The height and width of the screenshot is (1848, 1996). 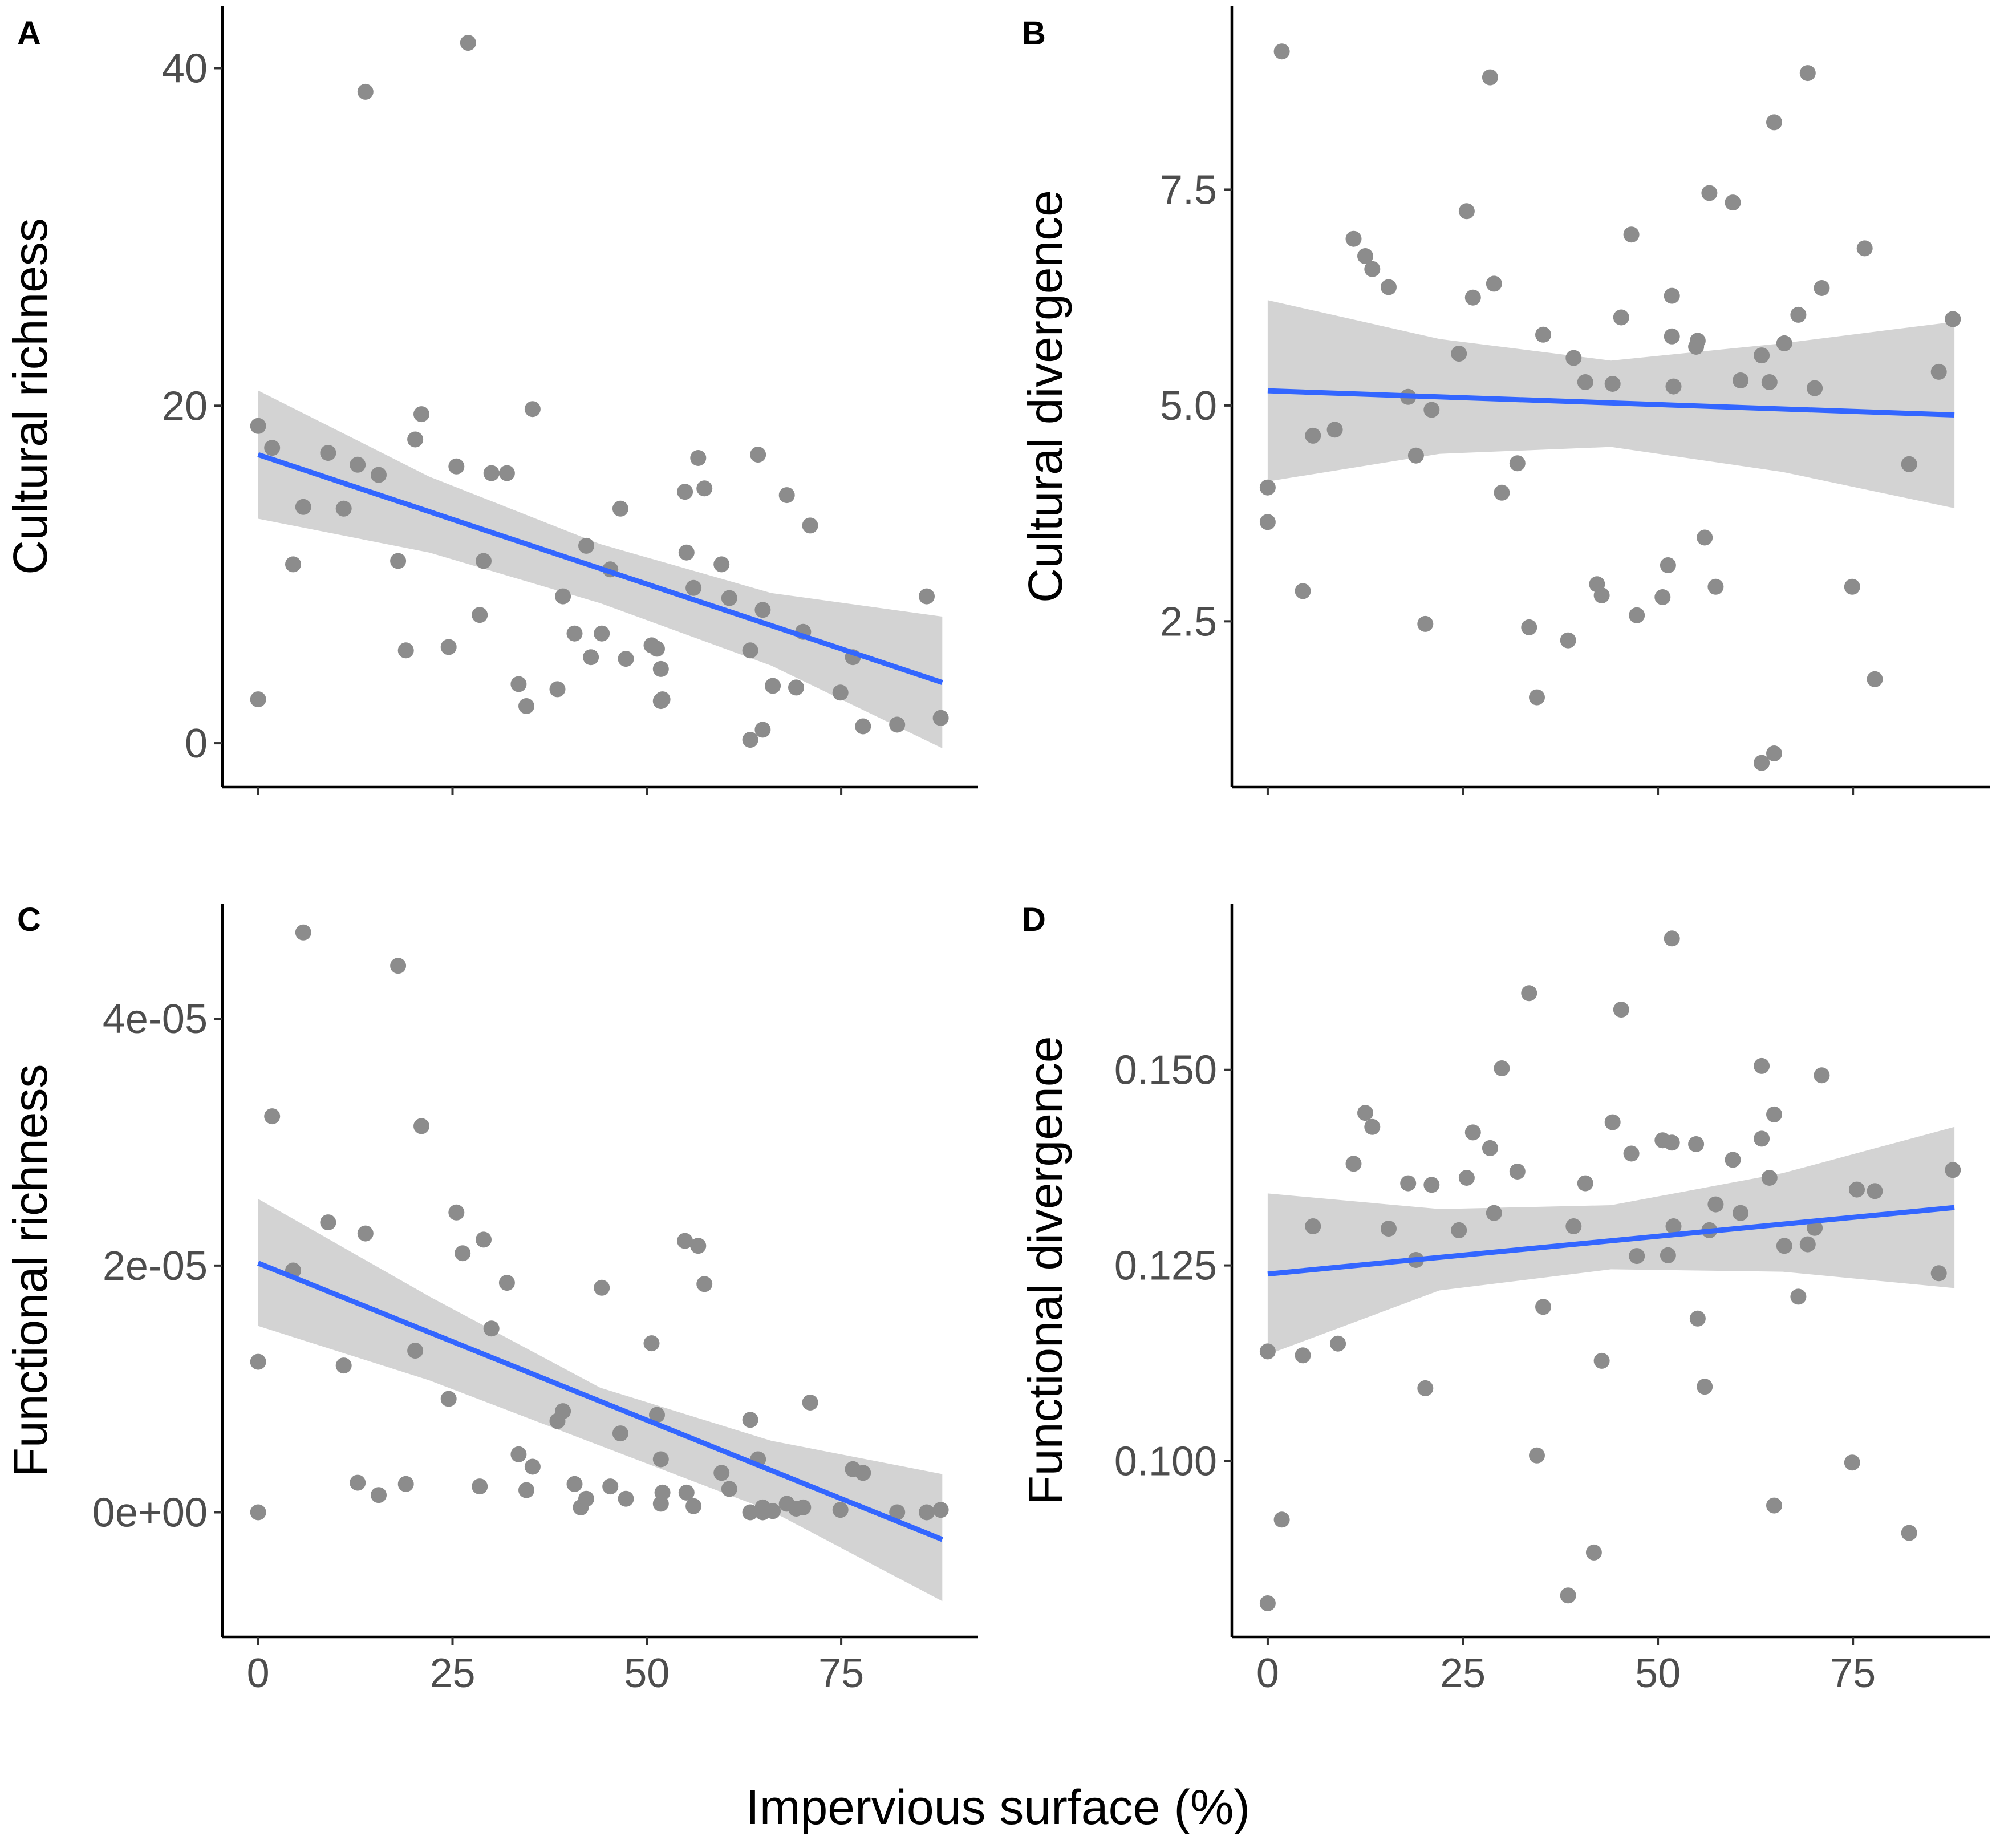 What do you see at coordinates (1045, 397) in the screenshot?
I see `y-axis-title: Cultural divergence` at bounding box center [1045, 397].